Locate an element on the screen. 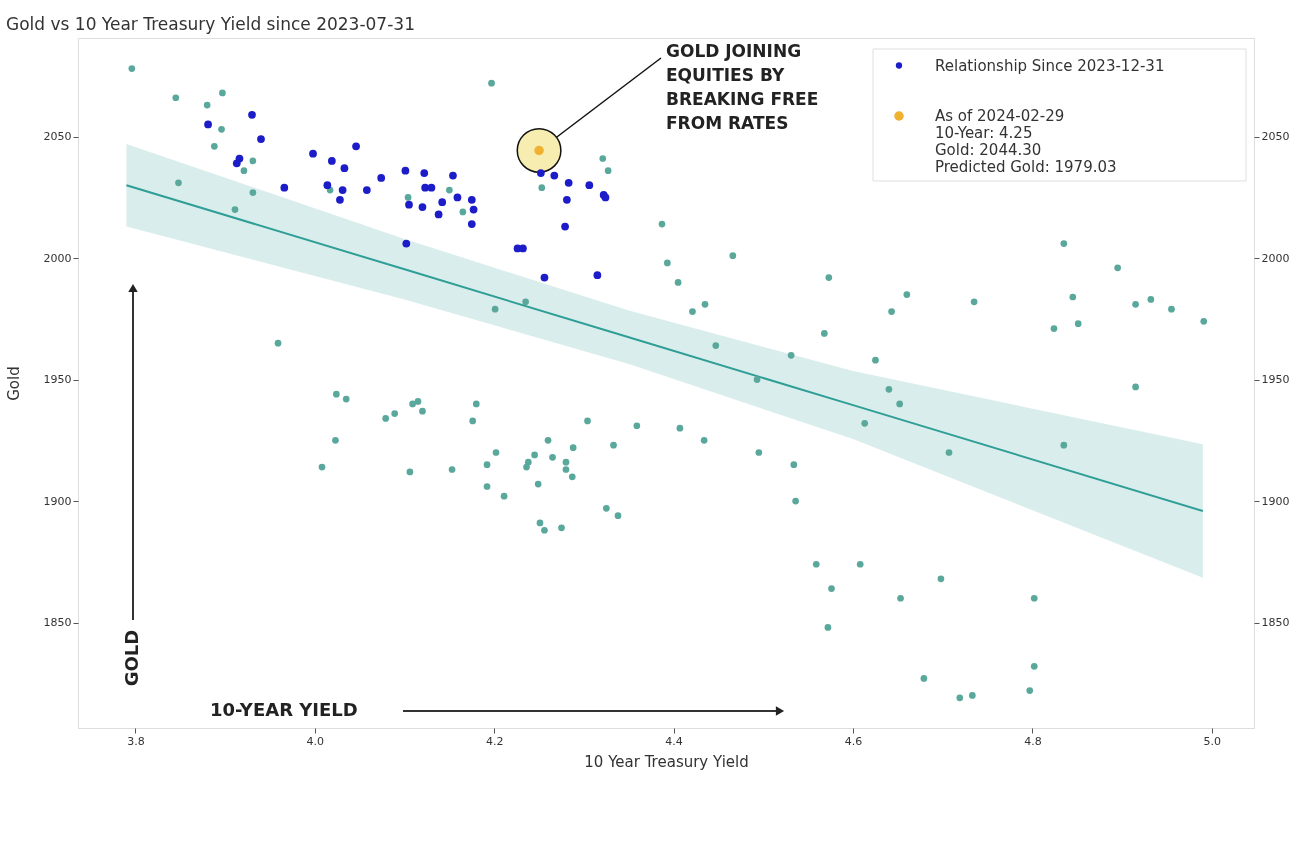 This screenshot has height=847, width=1308. y2-tick-label: 2050 is located at coordinates (1275, 137).